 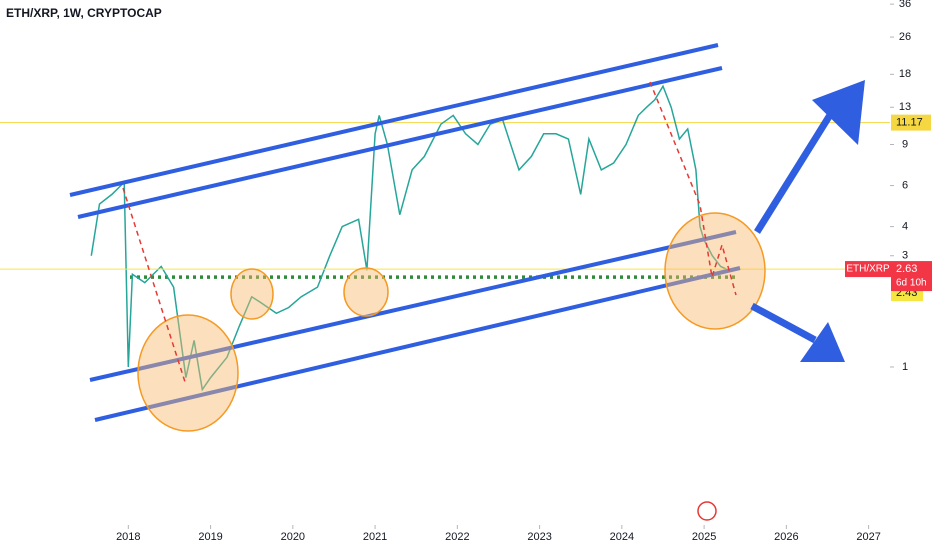 What do you see at coordinates (539, 537) in the screenshot?
I see `x-tick-label: 2023` at bounding box center [539, 537].